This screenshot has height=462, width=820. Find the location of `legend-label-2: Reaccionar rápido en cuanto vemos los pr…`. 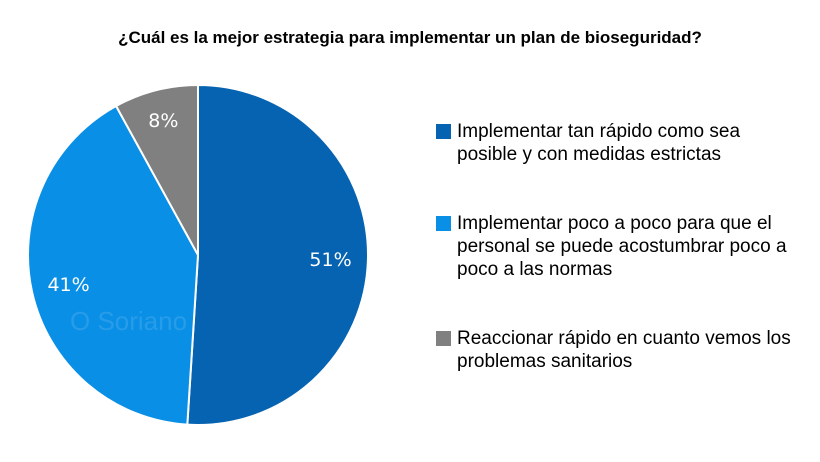

legend-label-2: Reaccionar rápido en cuanto vemos los pr… is located at coordinates (624, 350).